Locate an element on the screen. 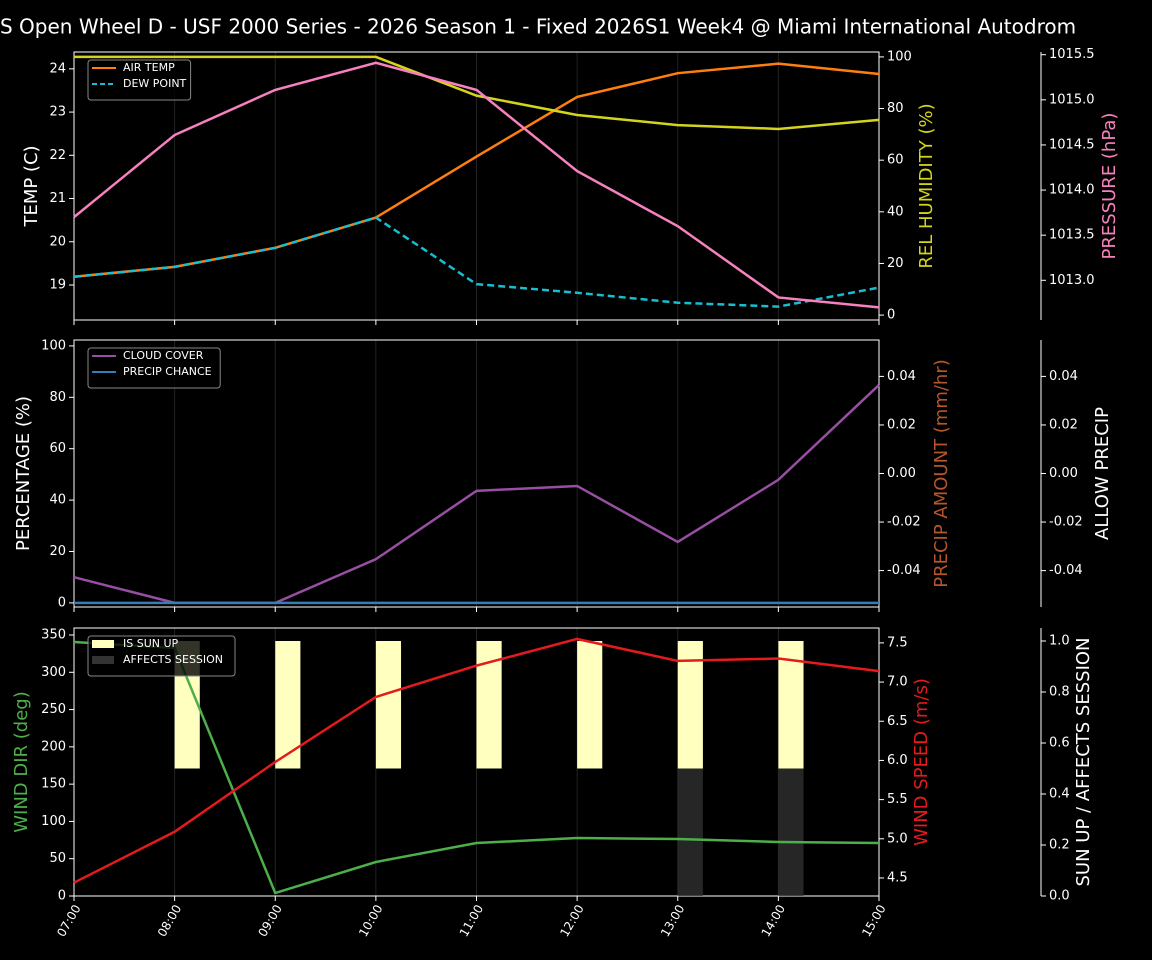 The width and height of the screenshot is (1152, 960). y2-tick-label: 100 is located at coordinates (899, 56).